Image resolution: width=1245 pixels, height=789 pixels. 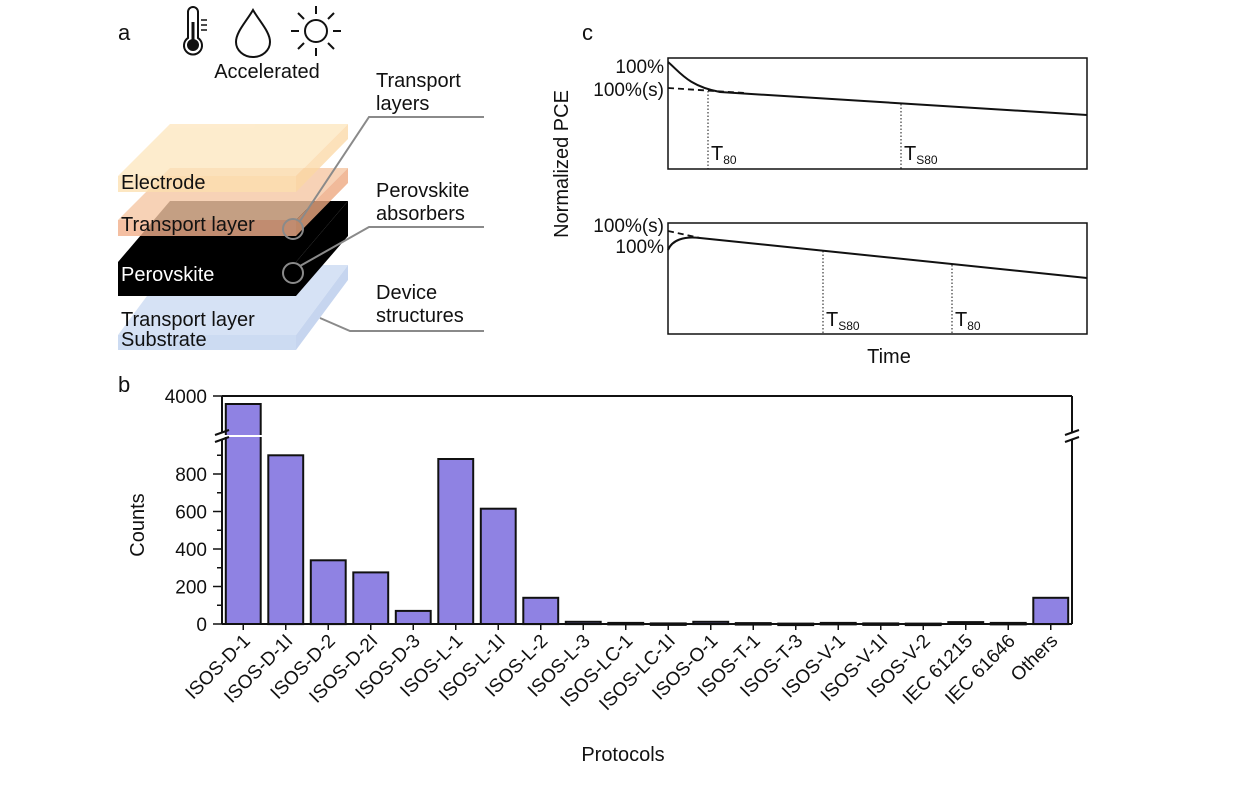 I want to click on sun-icon, so click(x=316, y=31).